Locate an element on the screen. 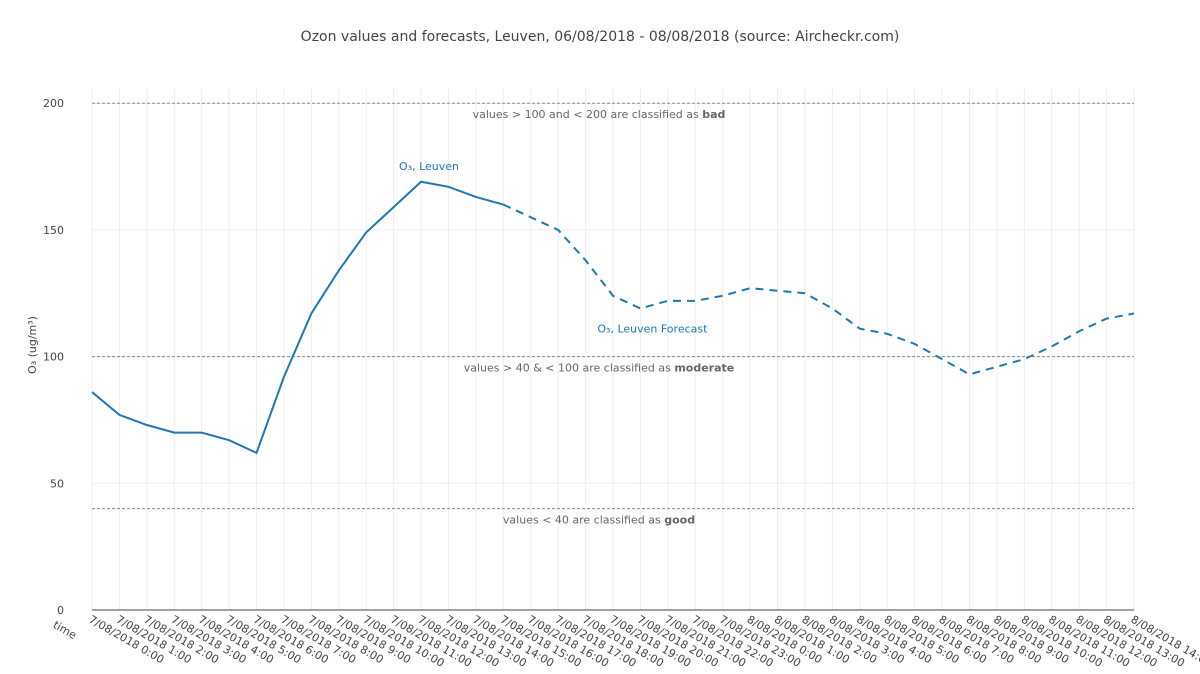 The height and width of the screenshot is (674, 1200). y-tick-label: 150 is located at coordinates (53, 230).